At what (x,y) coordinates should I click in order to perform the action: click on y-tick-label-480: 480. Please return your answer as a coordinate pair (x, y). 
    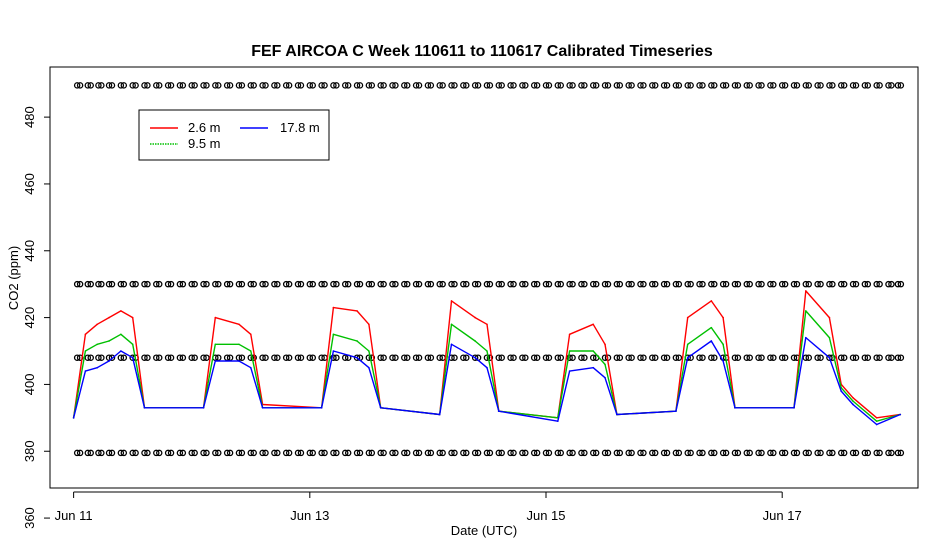
    Looking at the image, I should click on (29, 117).